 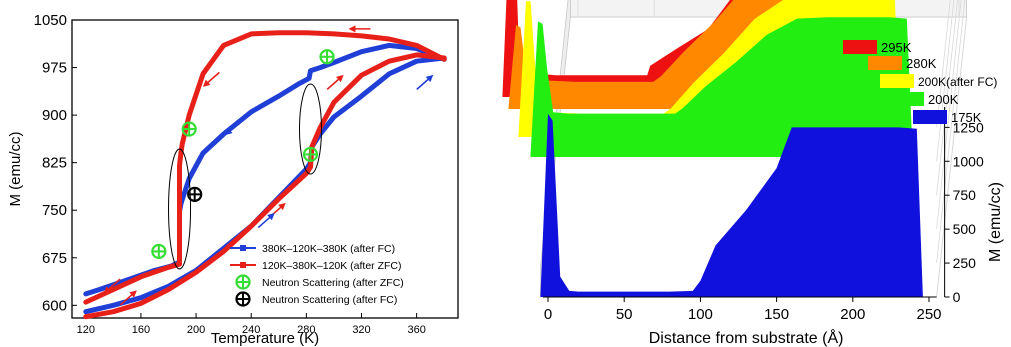 I want to click on legend-label: 120K–380K–120K (after ZFC), so click(x=332, y=266).